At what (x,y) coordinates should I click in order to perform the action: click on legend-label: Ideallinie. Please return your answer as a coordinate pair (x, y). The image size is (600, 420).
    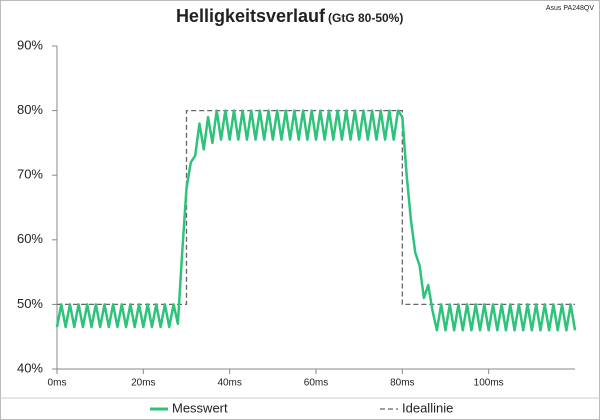
    Looking at the image, I should click on (427, 407).